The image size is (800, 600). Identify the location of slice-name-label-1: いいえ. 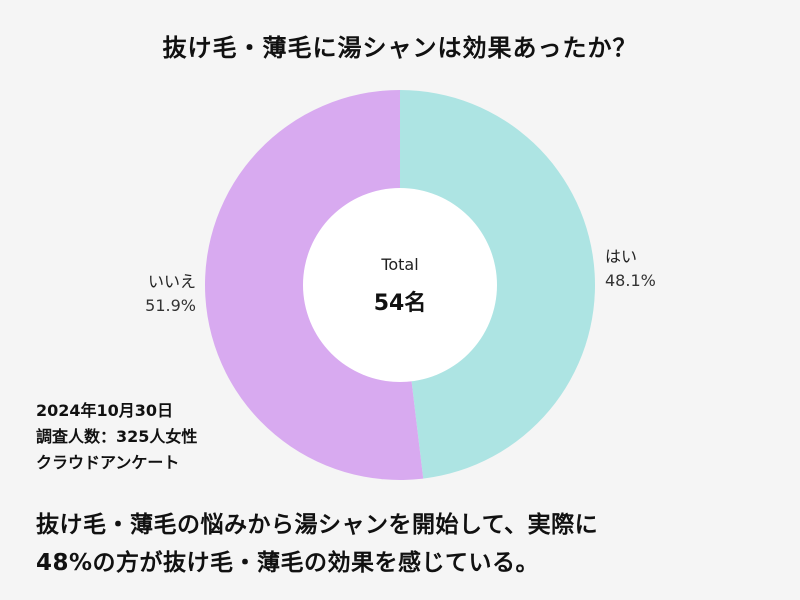
(172, 281).